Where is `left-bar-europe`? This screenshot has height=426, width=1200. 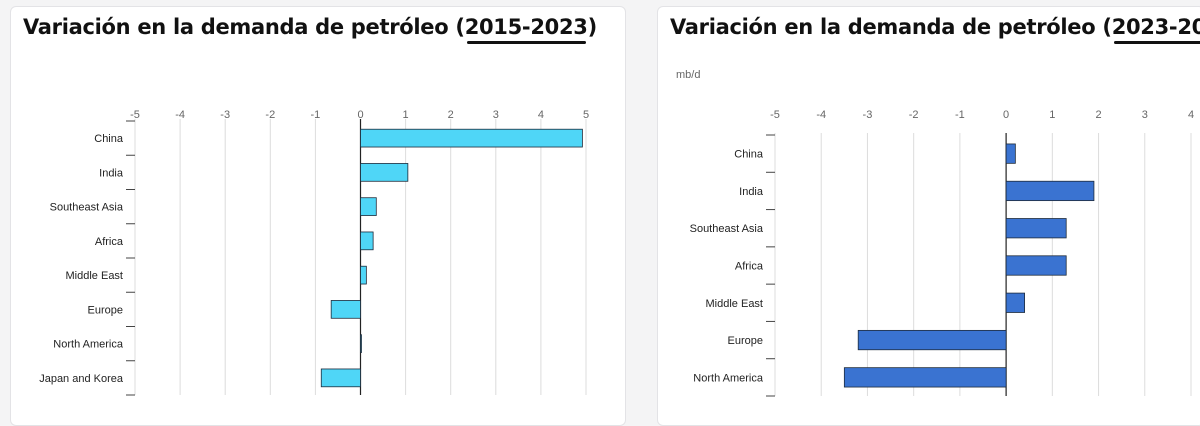
left-bar-europe is located at coordinates (345, 309).